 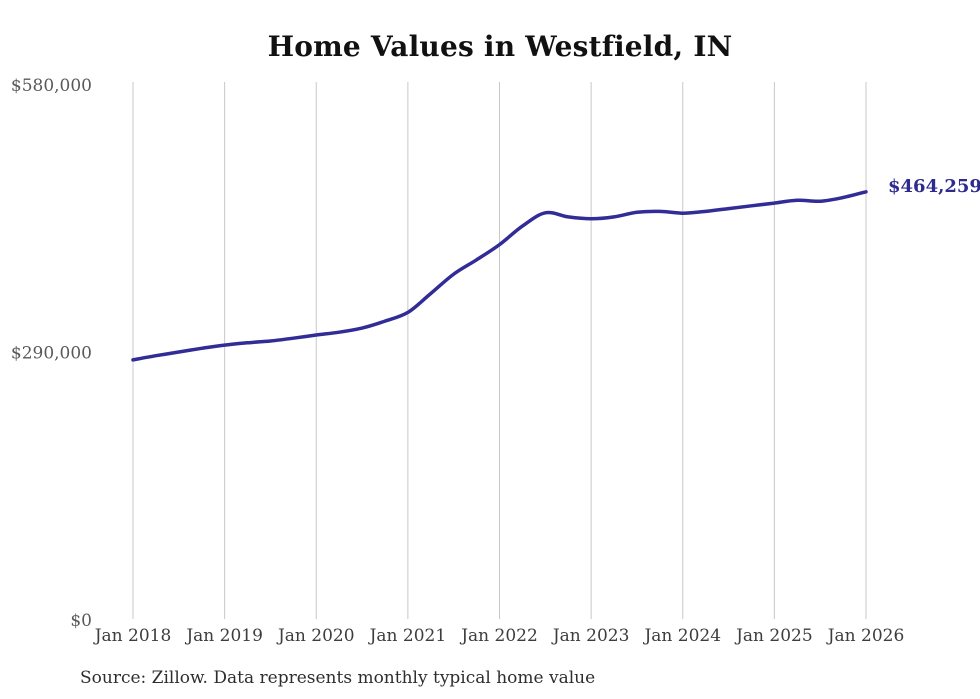 What do you see at coordinates (81, 621) in the screenshot?
I see `y-tick-label: $0` at bounding box center [81, 621].